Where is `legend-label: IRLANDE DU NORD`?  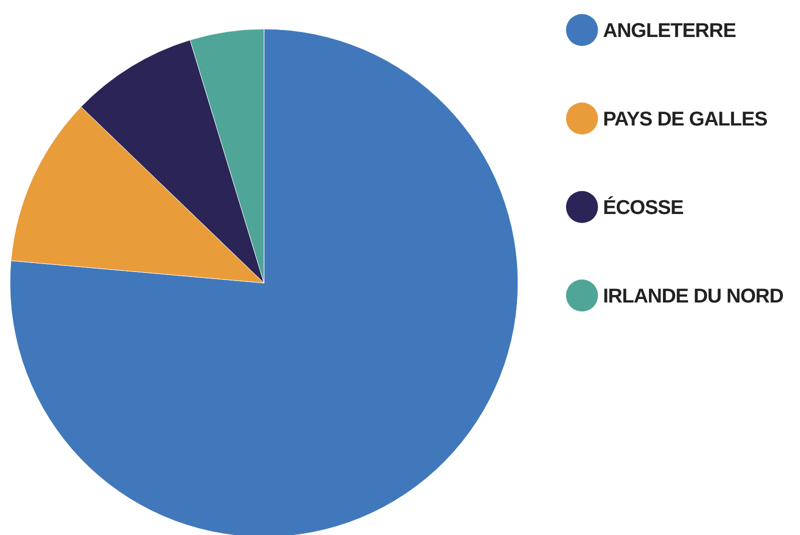
legend-label: IRLANDE DU NORD is located at coordinates (693, 297).